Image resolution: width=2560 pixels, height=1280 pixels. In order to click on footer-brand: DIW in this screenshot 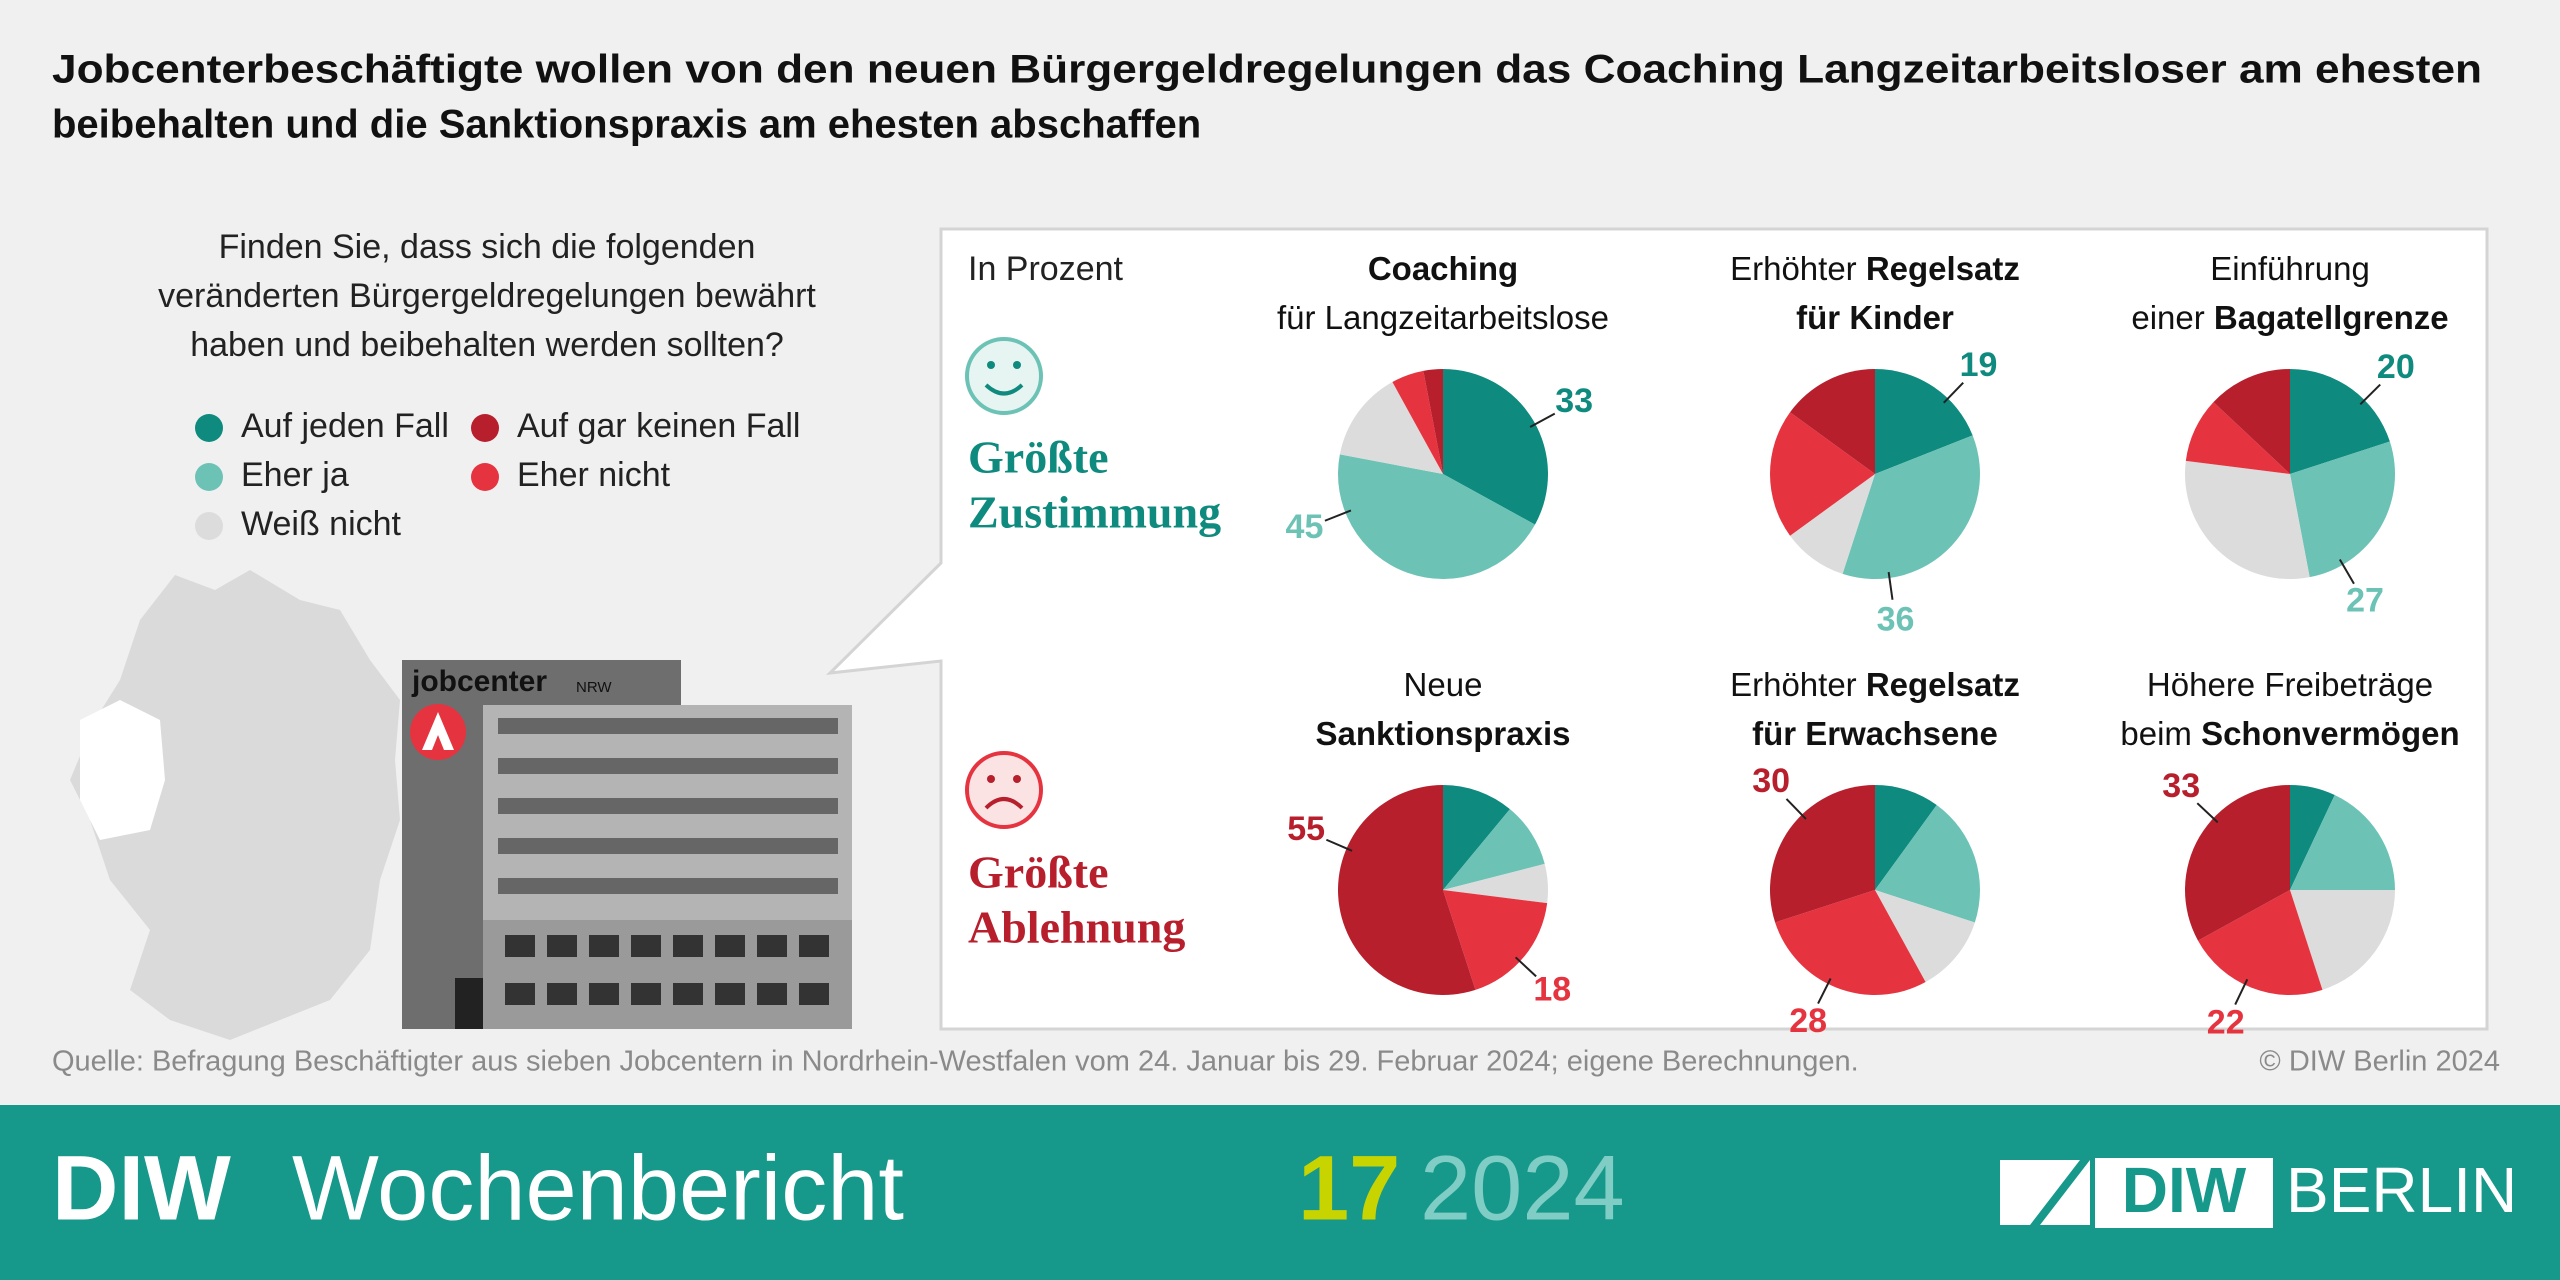, I will do `click(141, 1188)`.